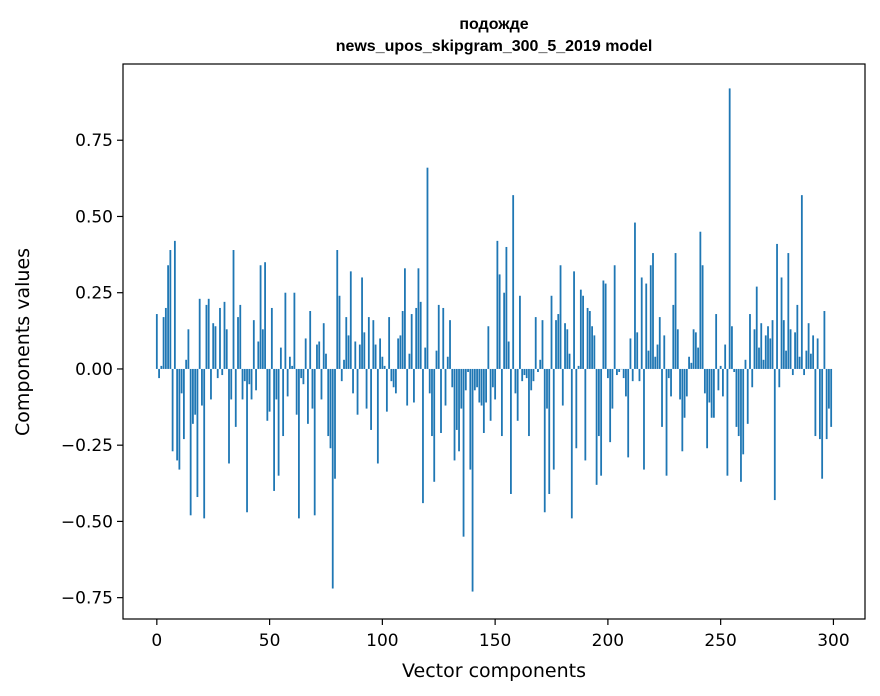 This screenshot has width=880, height=696. What do you see at coordinates (94, 370) in the screenshot?
I see `y-tick-label: 0.00` at bounding box center [94, 370].